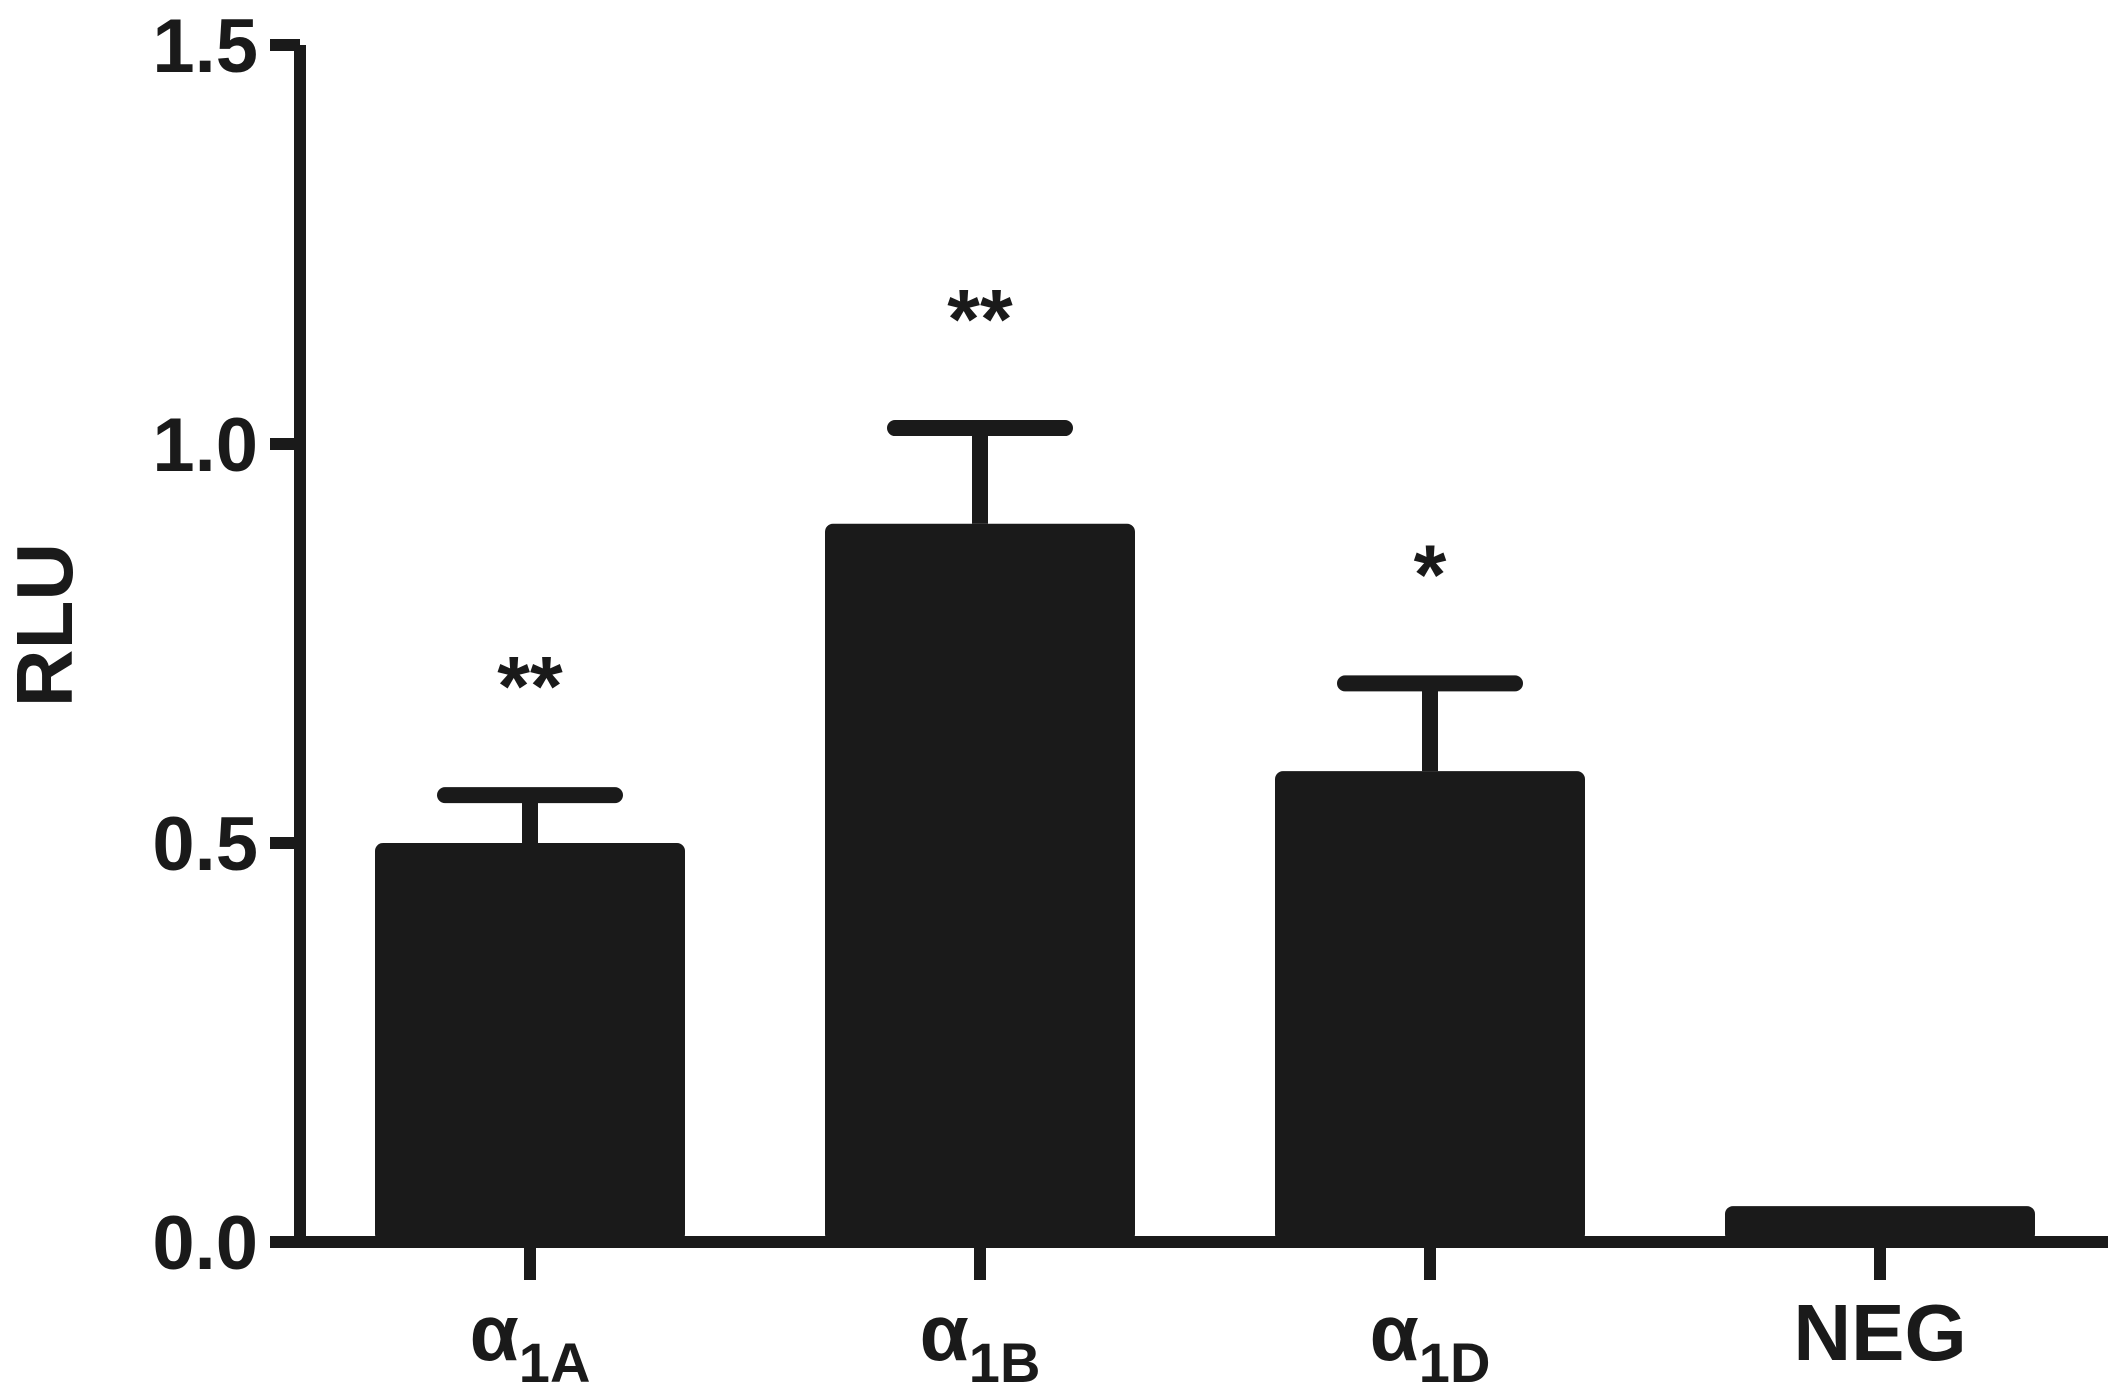 The image size is (2113, 1395). What do you see at coordinates (205, 1243) in the screenshot?
I see `y-tick-label-0: 0.0` at bounding box center [205, 1243].